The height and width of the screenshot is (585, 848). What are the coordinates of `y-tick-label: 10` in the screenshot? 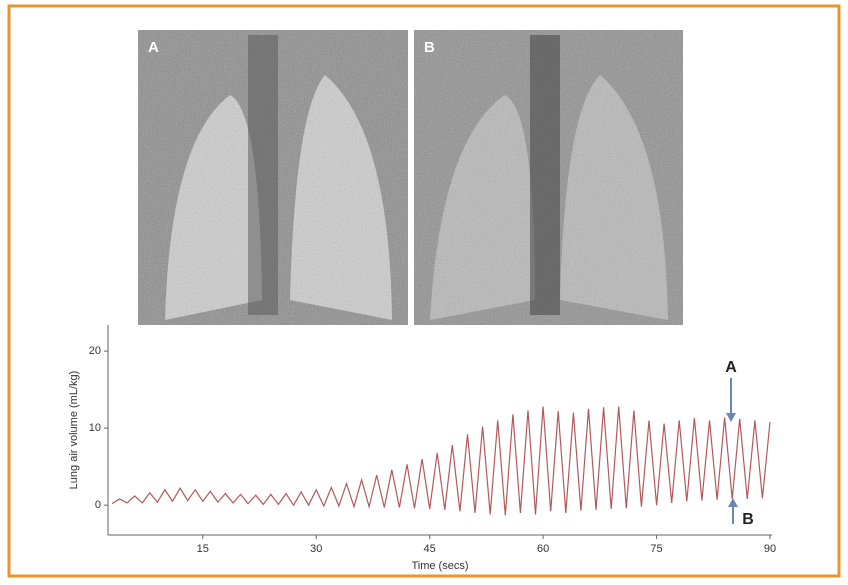 It's located at (95, 428).